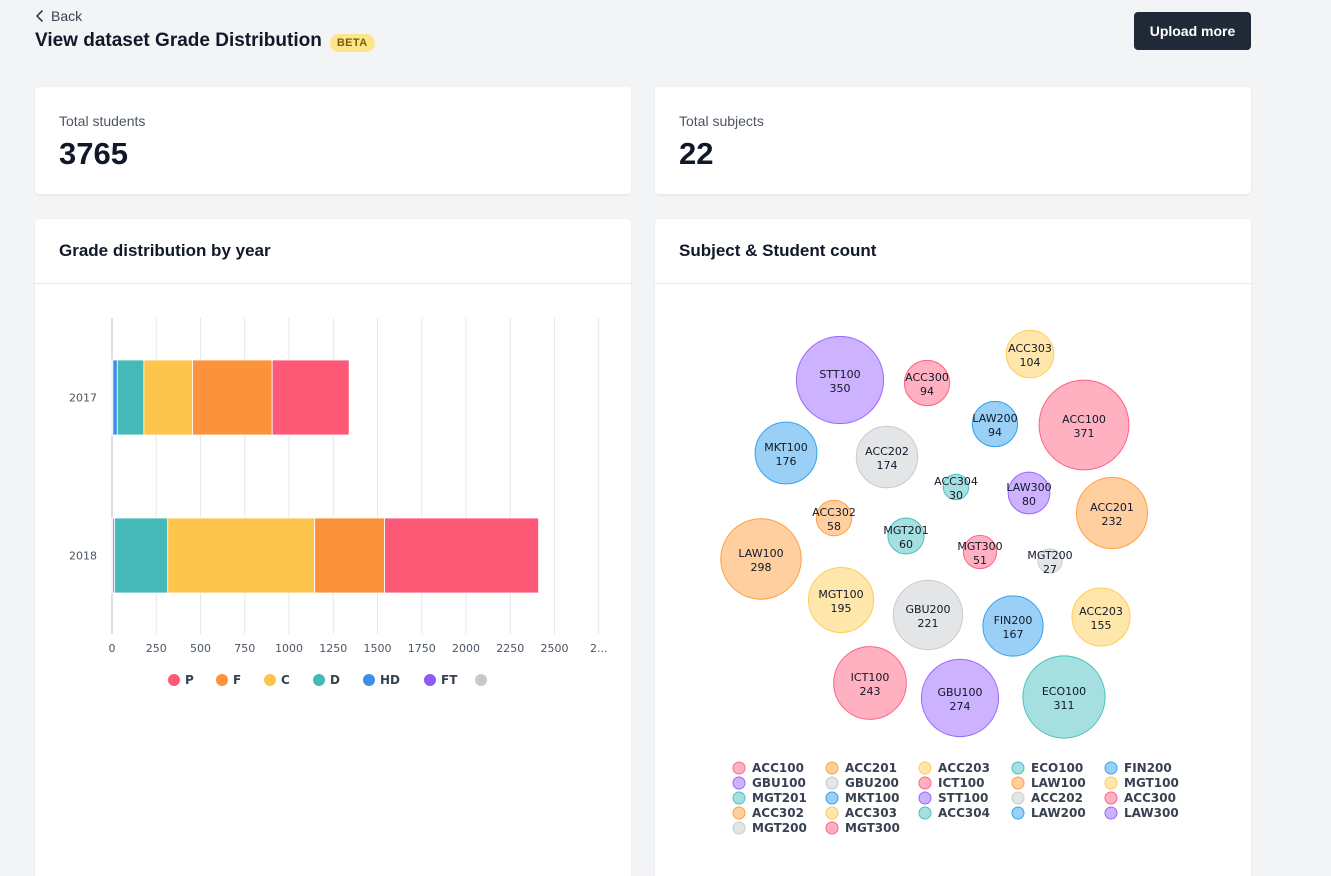  What do you see at coordinates (289, 648) in the screenshot?
I see `x-tick-label: 1000` at bounding box center [289, 648].